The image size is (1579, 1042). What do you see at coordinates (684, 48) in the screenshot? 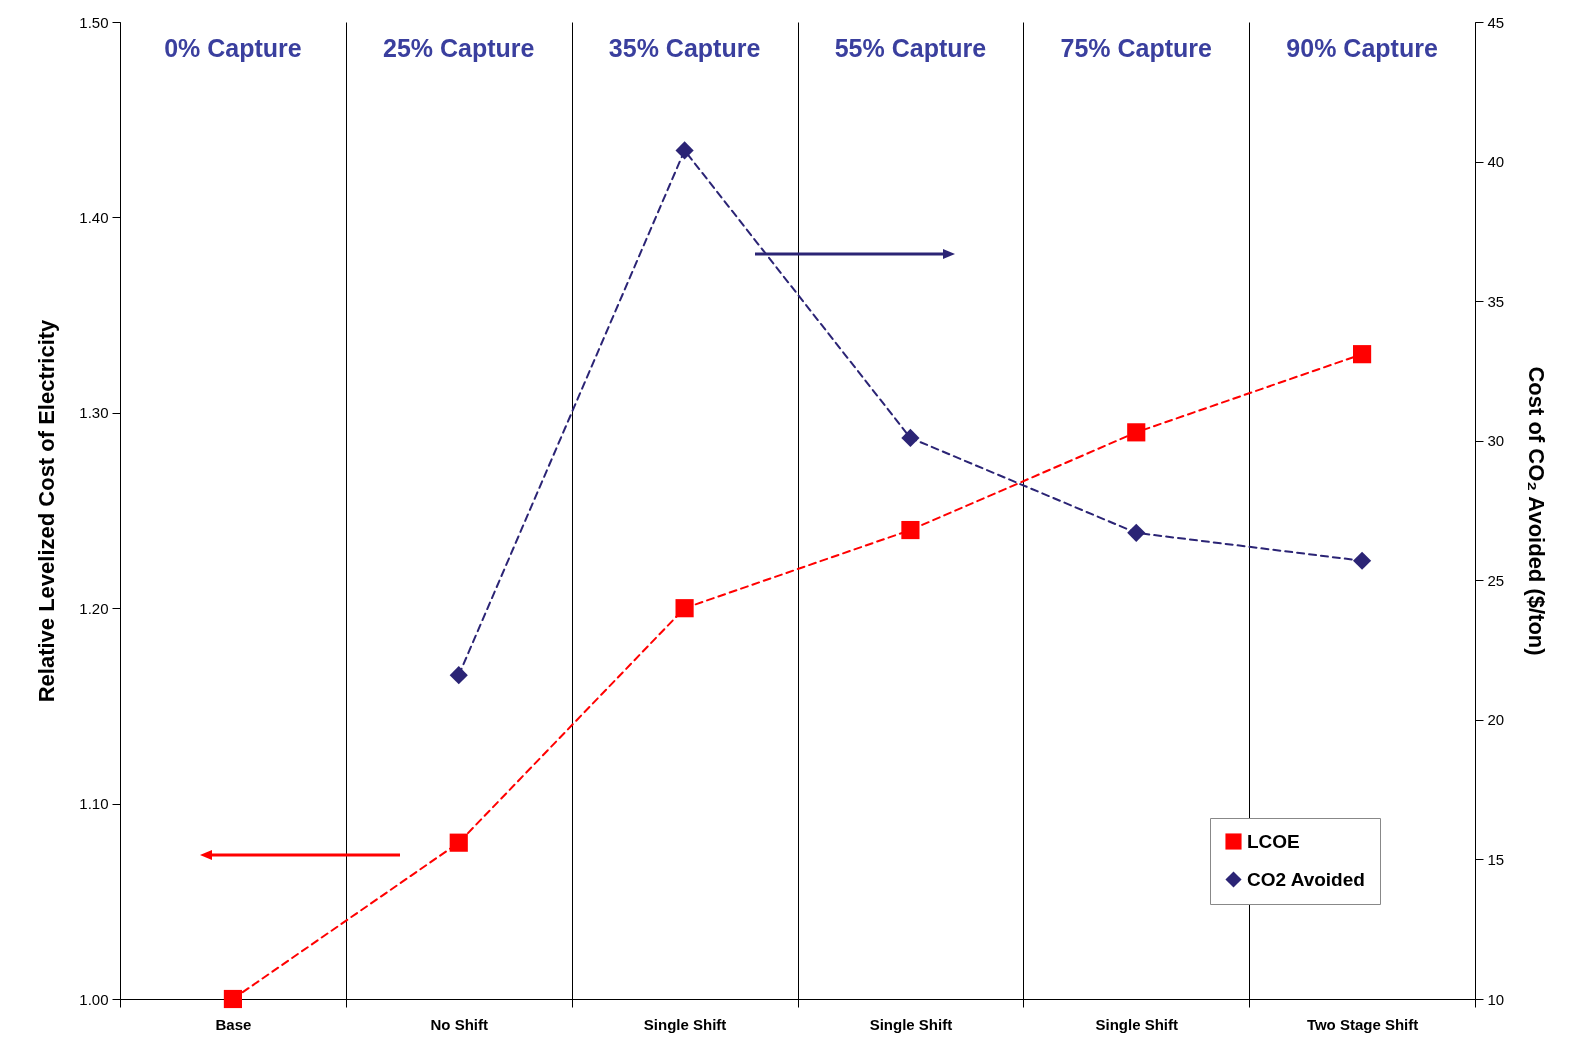
I see `annotation: 35% Capture` at bounding box center [684, 48].